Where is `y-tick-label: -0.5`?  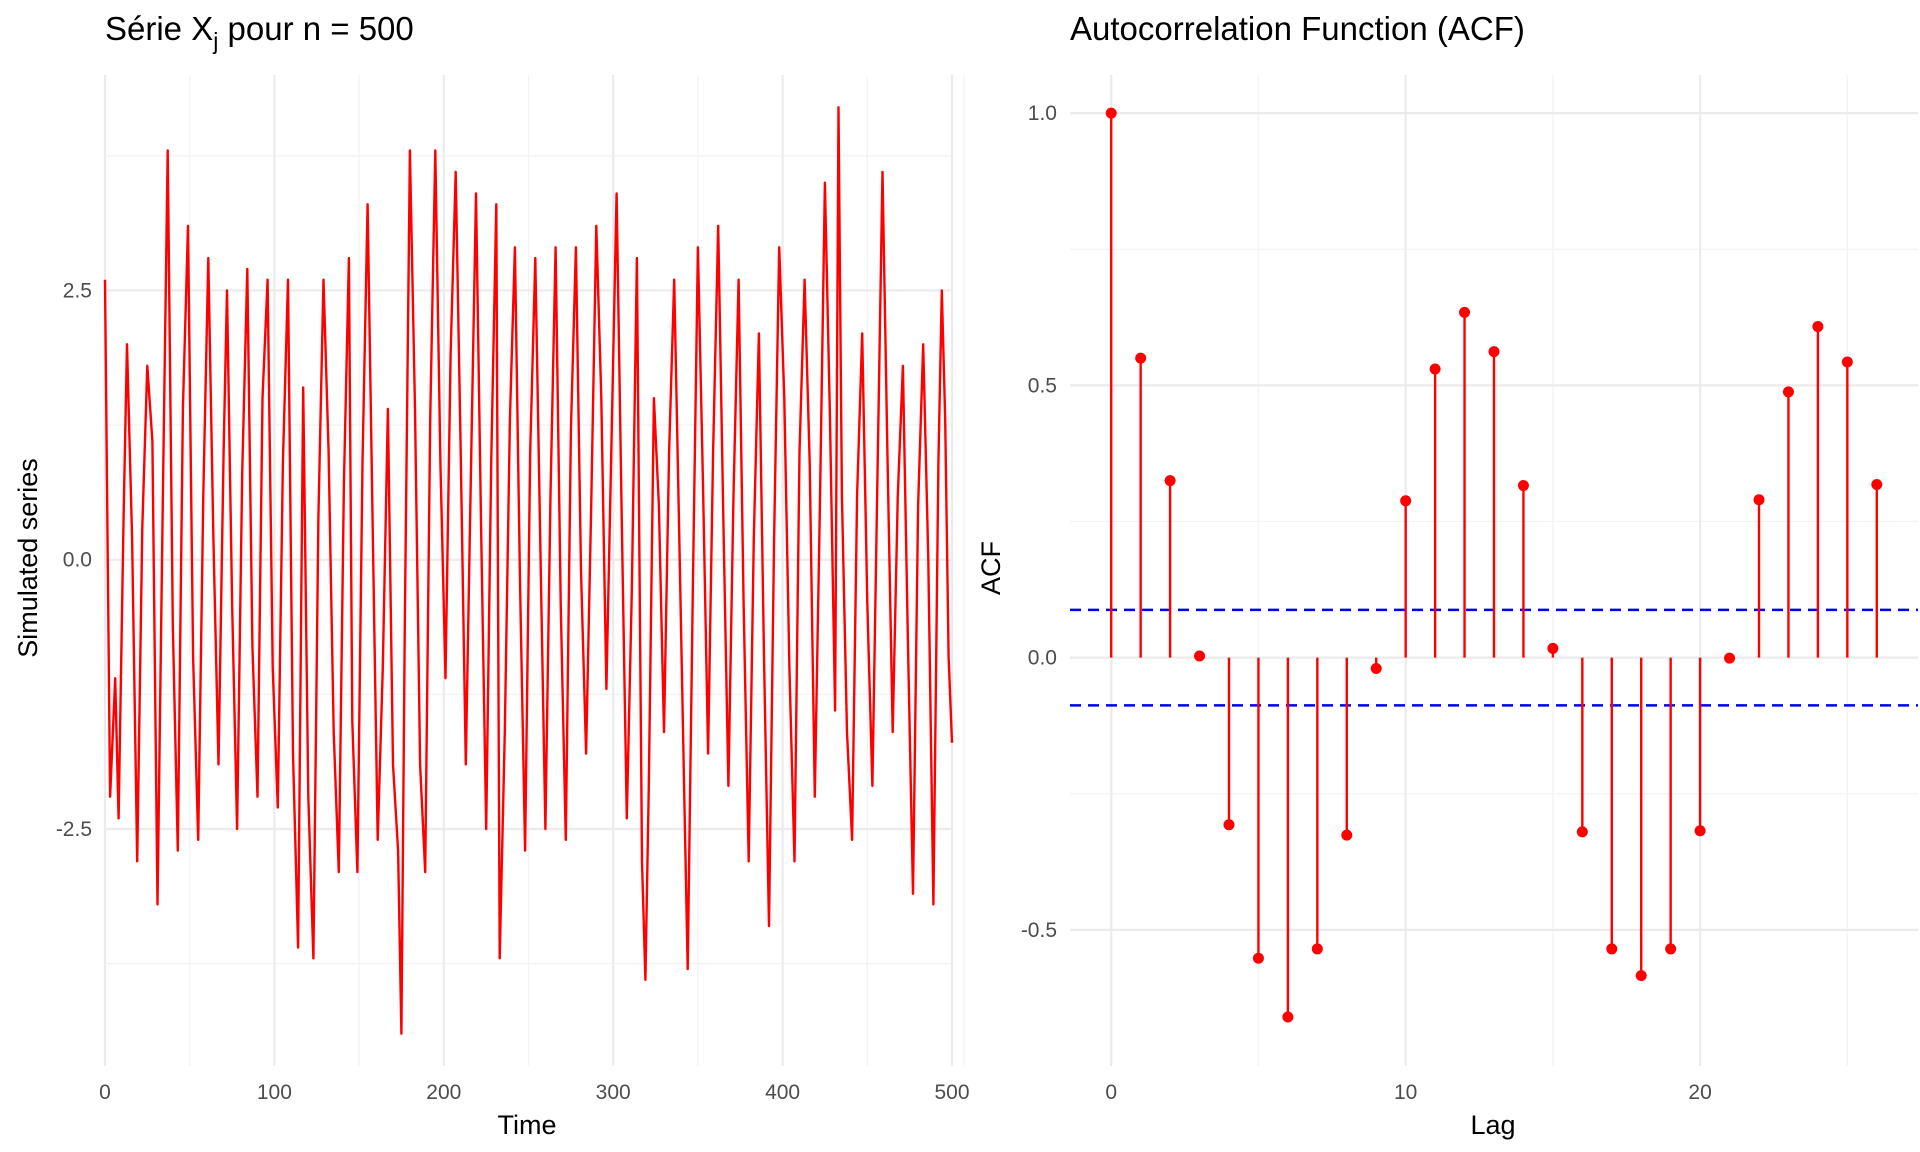
y-tick-label: -0.5 is located at coordinates (1039, 930).